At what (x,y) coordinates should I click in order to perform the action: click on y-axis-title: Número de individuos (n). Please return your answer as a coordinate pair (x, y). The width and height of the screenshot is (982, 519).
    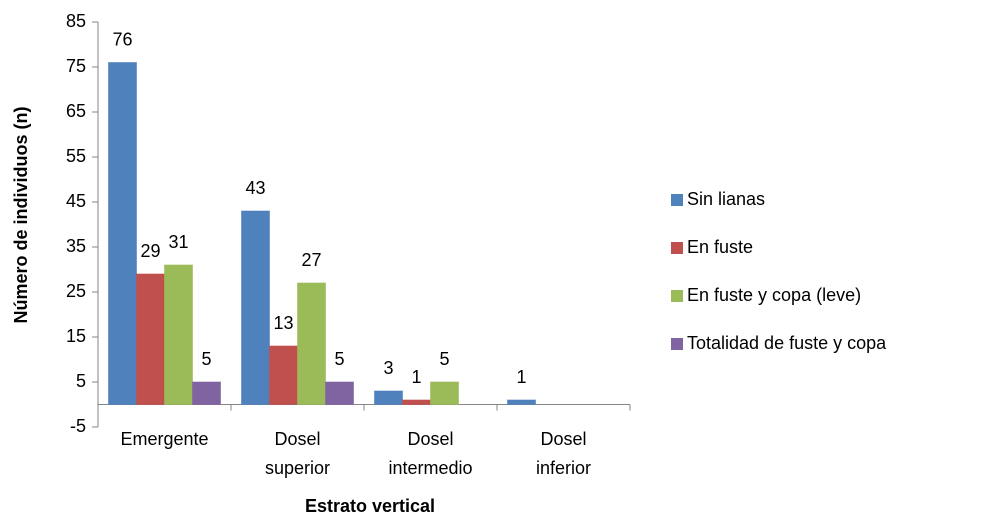
    Looking at the image, I should click on (21, 214).